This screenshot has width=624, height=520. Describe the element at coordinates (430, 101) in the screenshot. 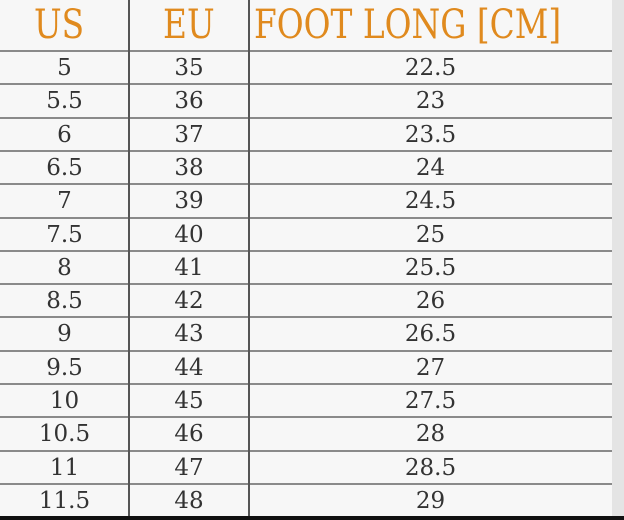

I see `cell-cm: 23` at that location.